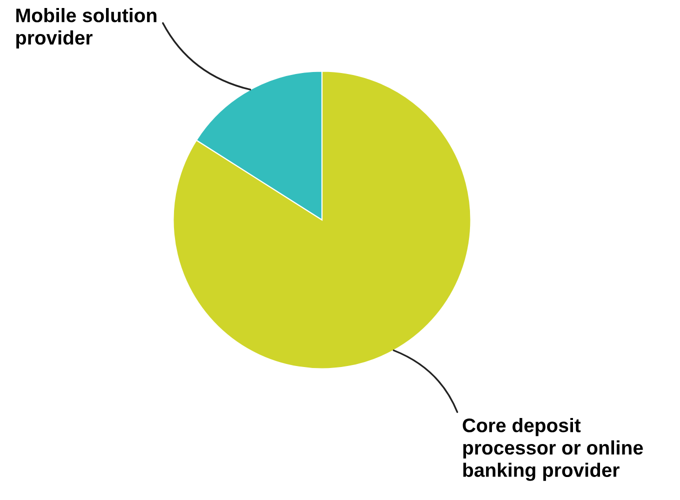  What do you see at coordinates (552, 449) in the screenshot?
I see `slice-label: Core deposit processor or online banking provider` at bounding box center [552, 449].